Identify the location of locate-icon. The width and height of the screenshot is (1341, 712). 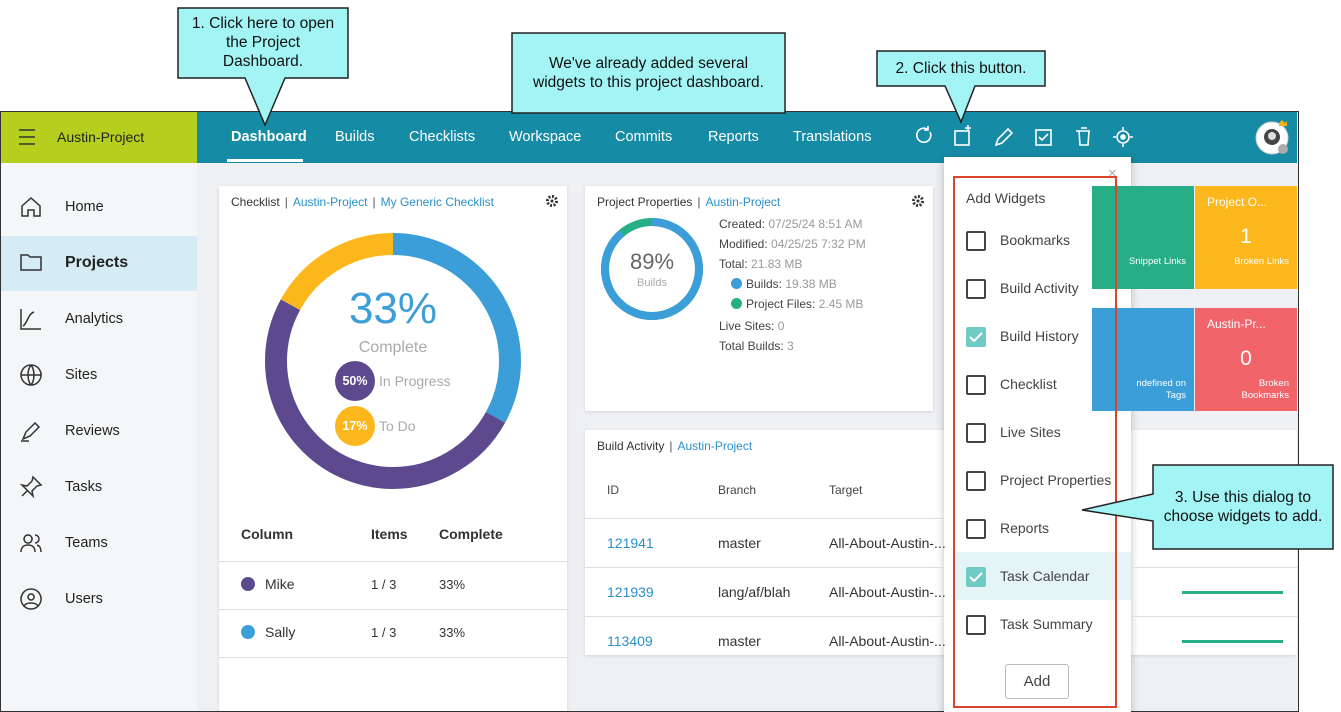
(1123, 137).